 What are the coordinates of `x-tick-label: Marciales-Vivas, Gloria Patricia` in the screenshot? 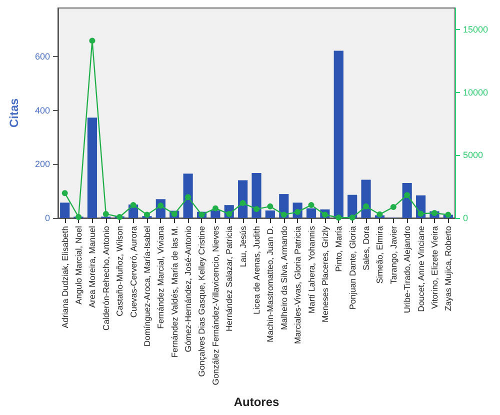 It's located at (297, 285).